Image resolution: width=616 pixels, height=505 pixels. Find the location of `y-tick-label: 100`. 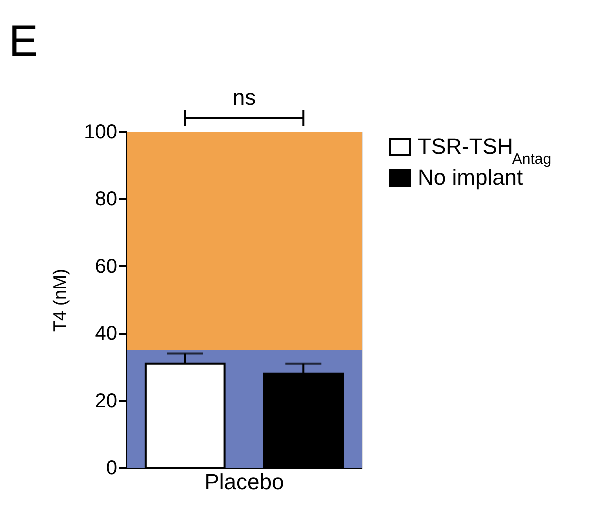

y-tick-label: 100 is located at coordinates (101, 133).